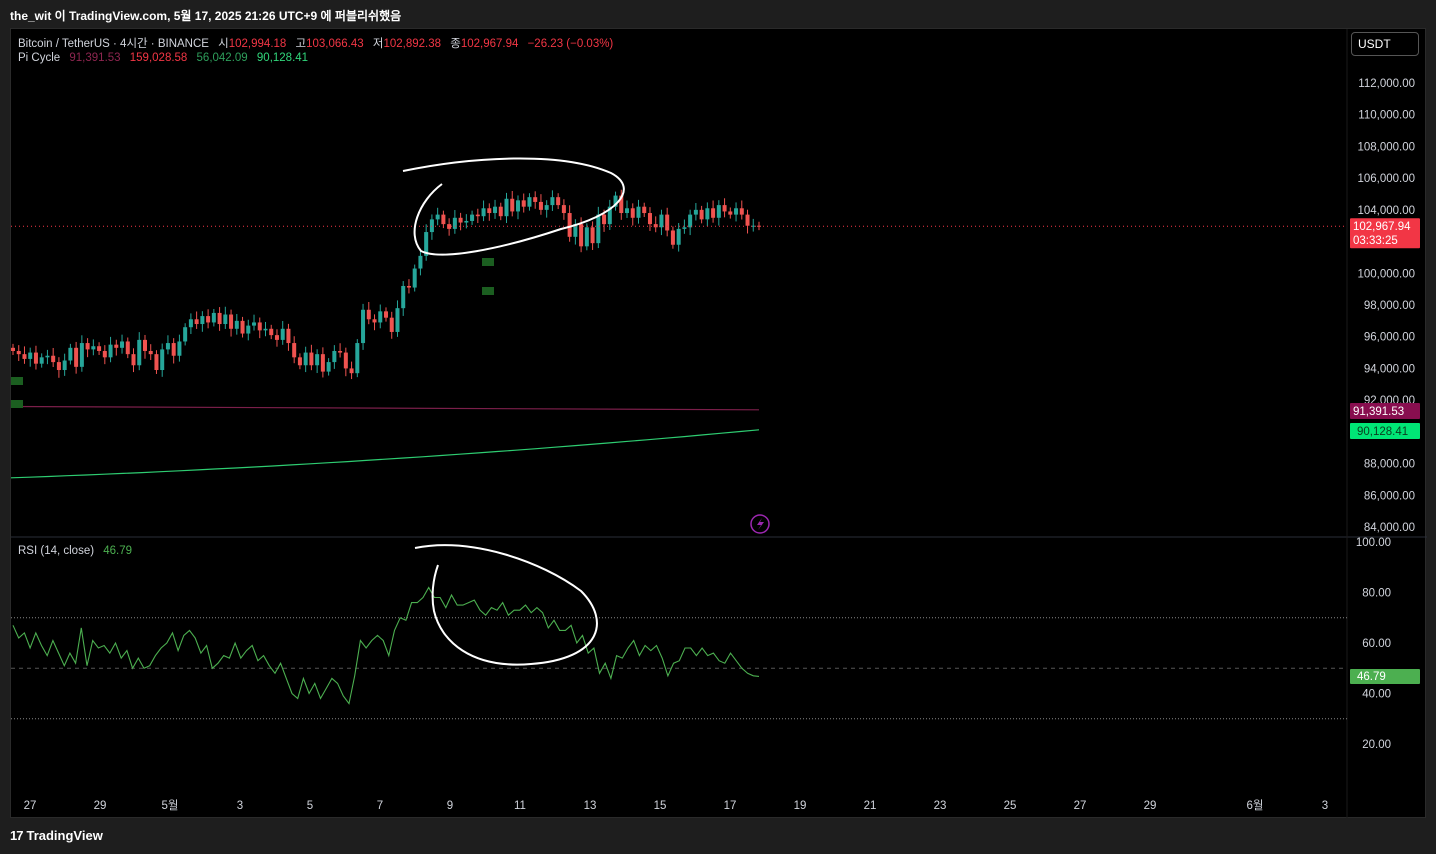  Describe the element at coordinates (222, 58) in the screenshot. I see `pi-value-3: 56,042.09` at that location.